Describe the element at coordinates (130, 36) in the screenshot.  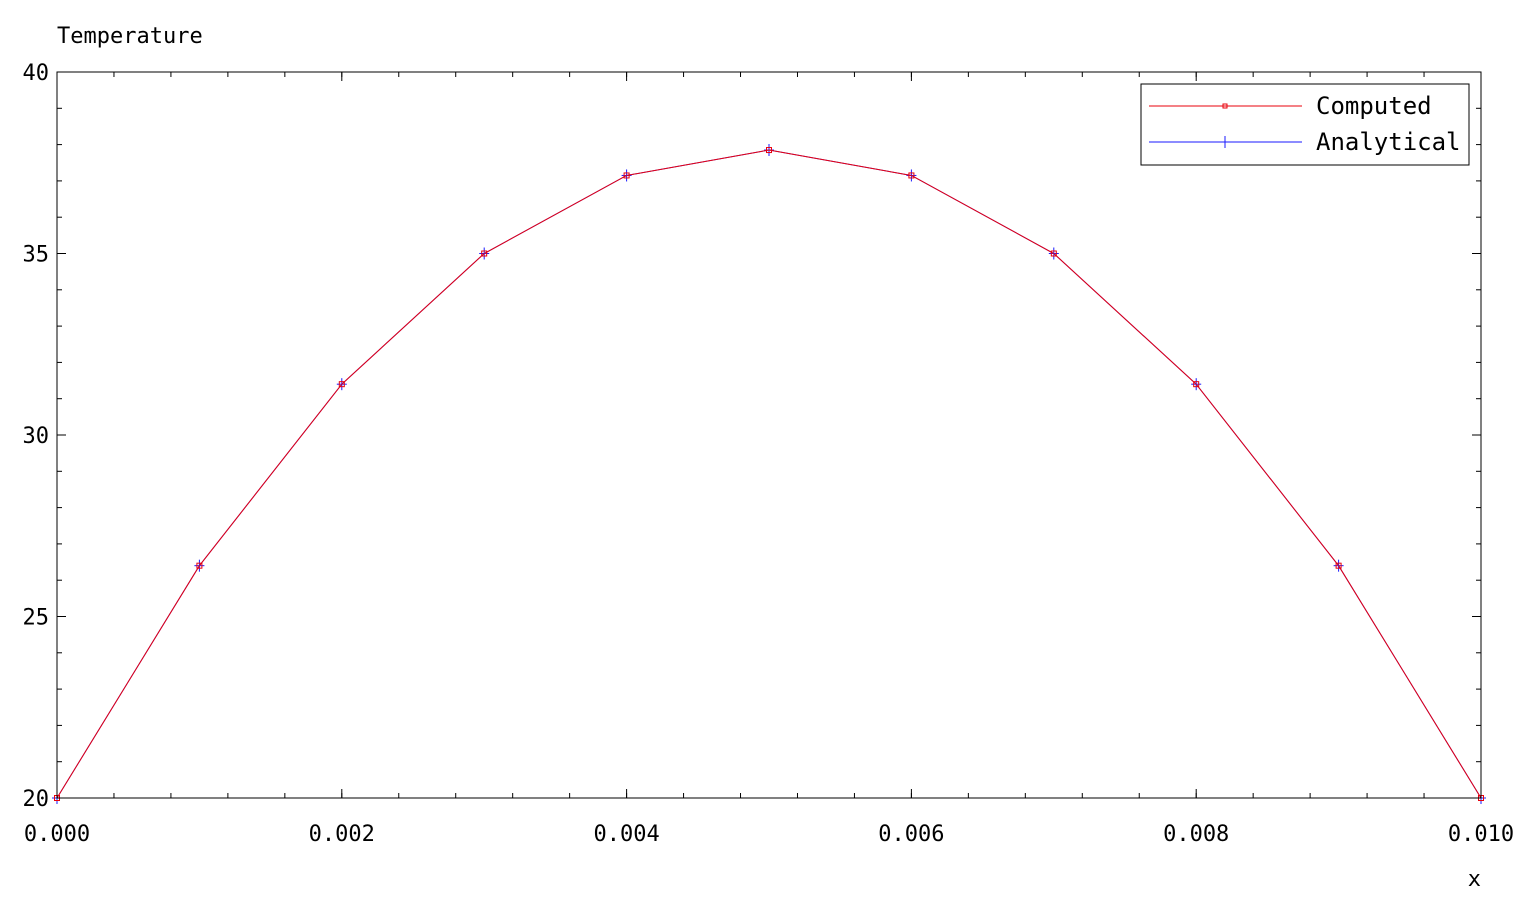
I see `y-axis-title: Temperature` at that location.